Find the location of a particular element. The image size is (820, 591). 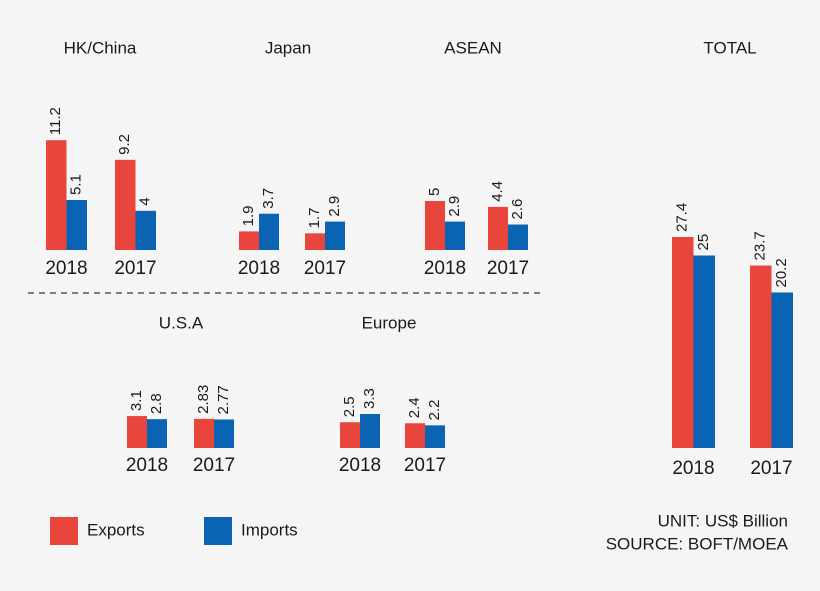

value-label: 5.1 is located at coordinates (76, 184).